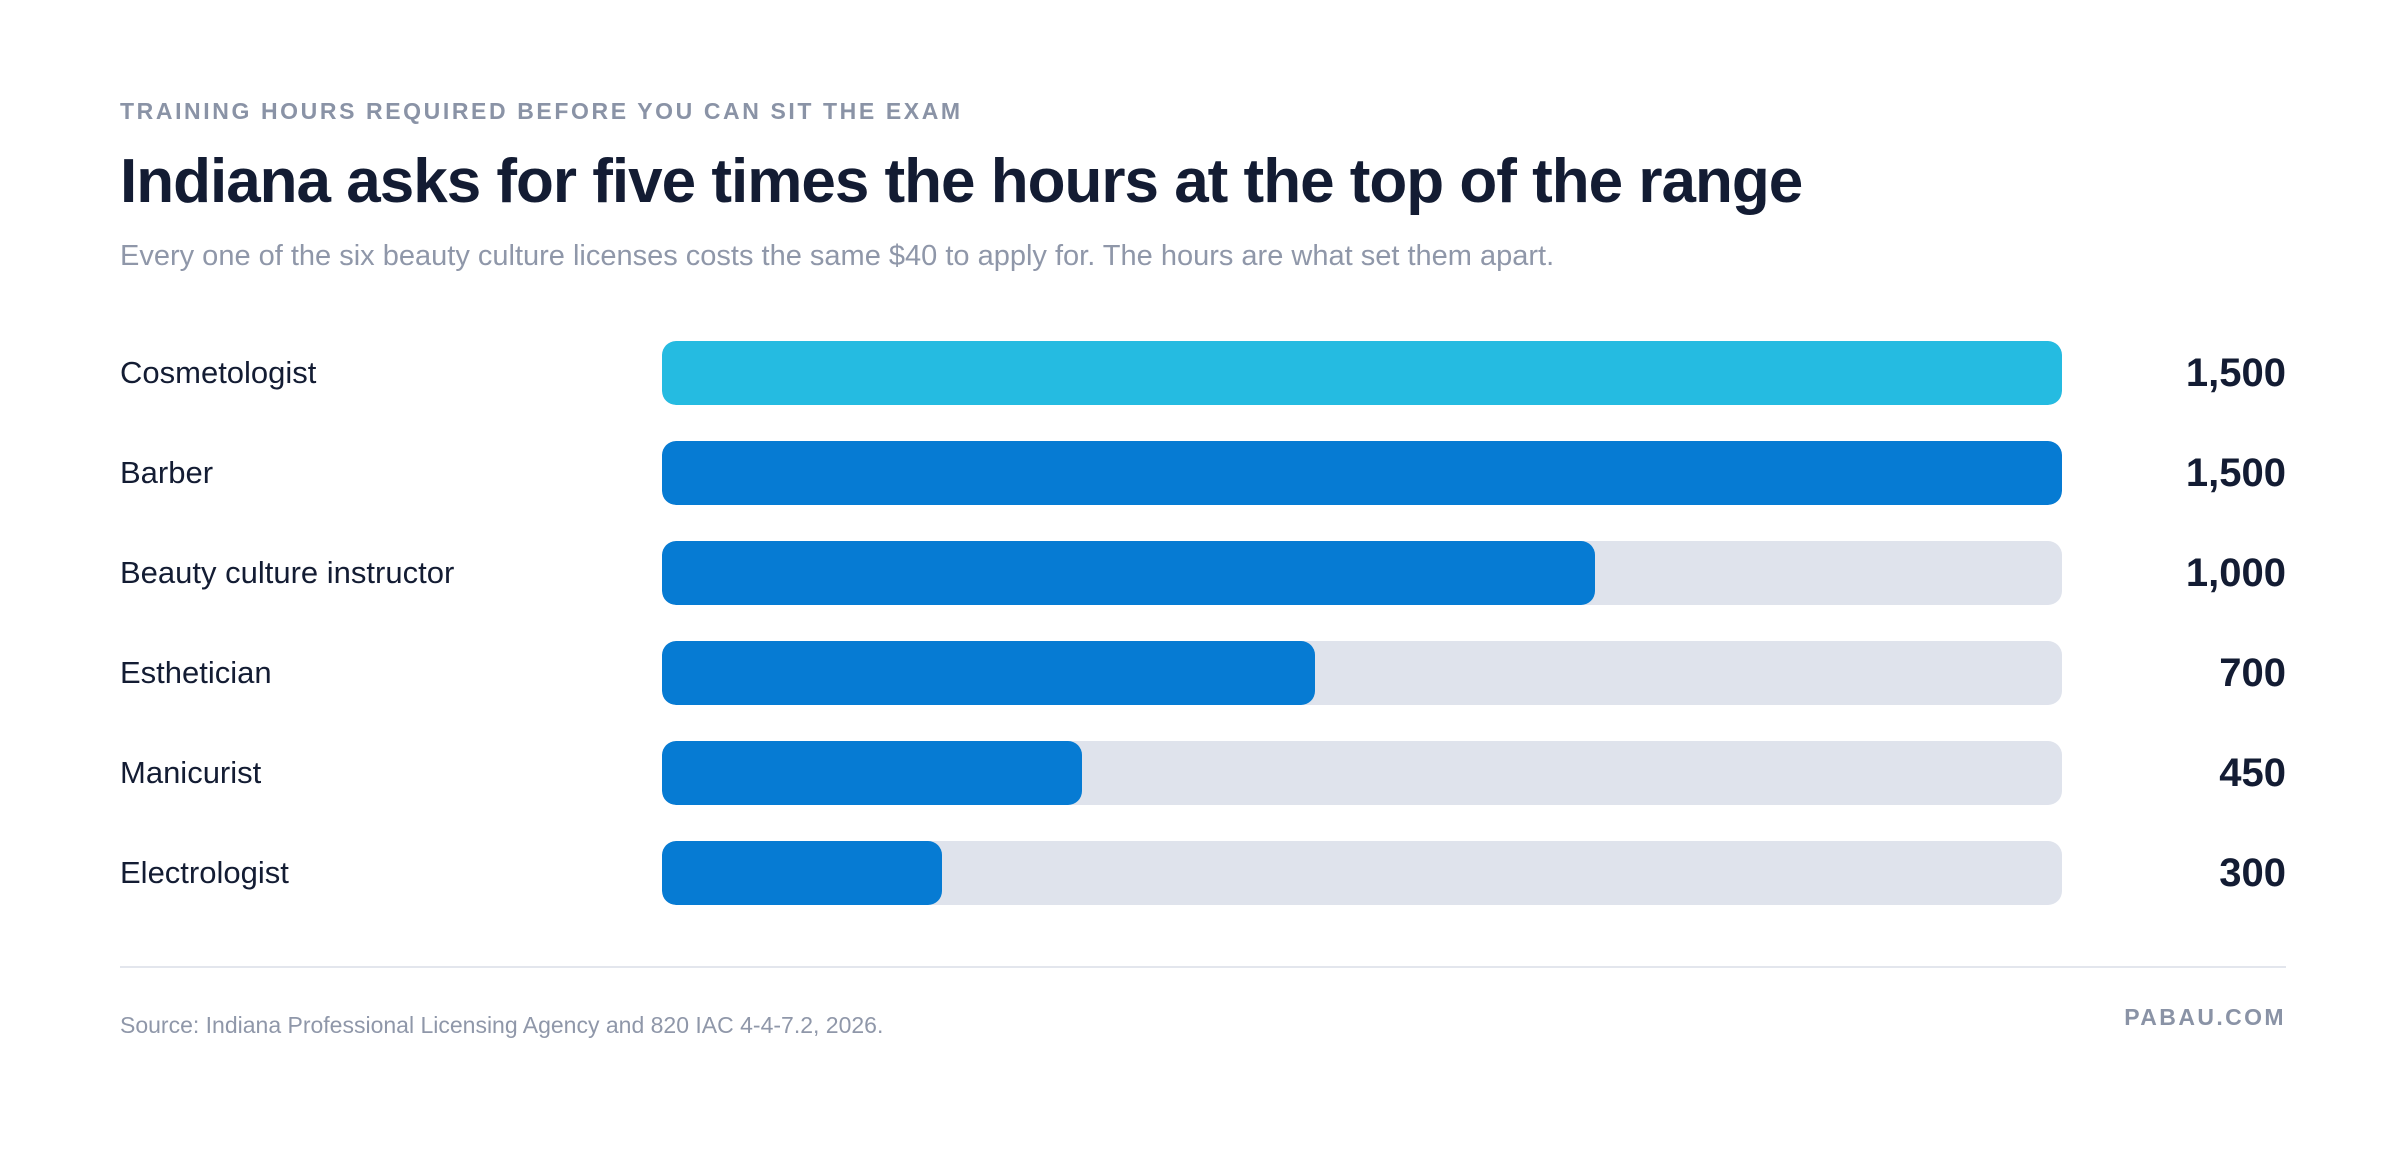  What do you see at coordinates (204, 872) in the screenshot?
I see `bar-category-label: Electrologist` at bounding box center [204, 872].